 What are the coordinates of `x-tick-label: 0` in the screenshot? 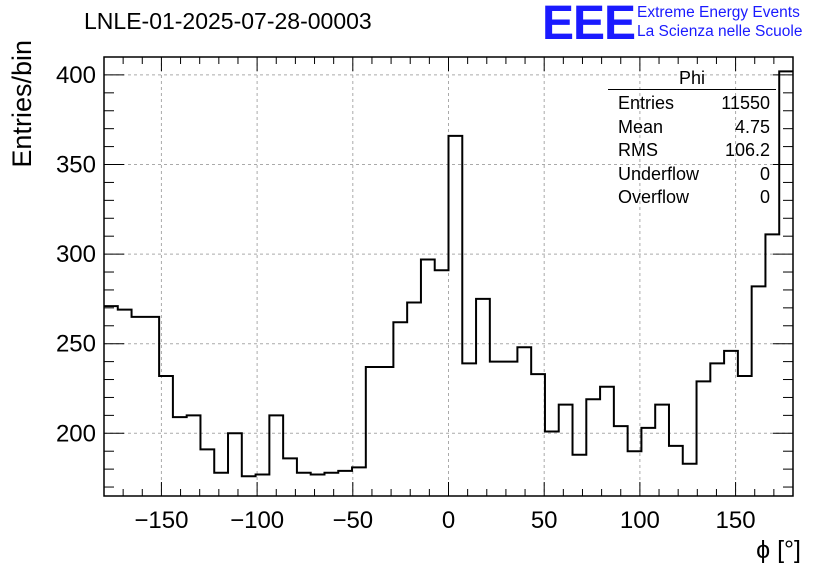 It's located at (448, 520).